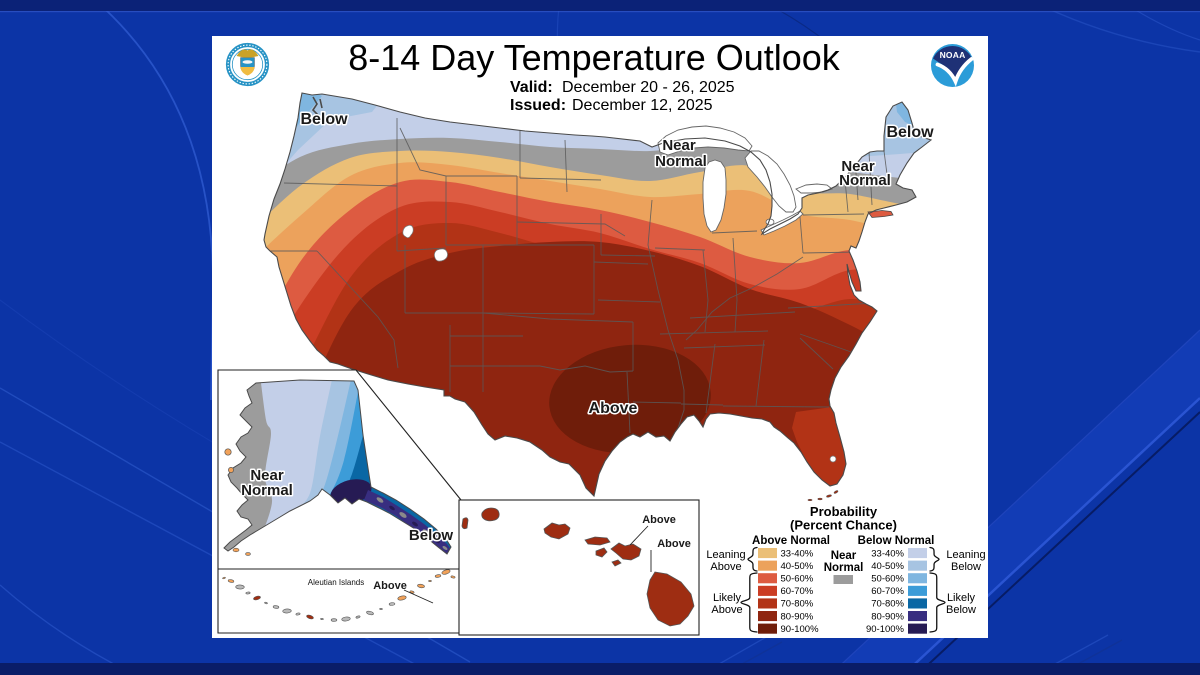  I want to click on svg-text: Probability, so click(844, 511).